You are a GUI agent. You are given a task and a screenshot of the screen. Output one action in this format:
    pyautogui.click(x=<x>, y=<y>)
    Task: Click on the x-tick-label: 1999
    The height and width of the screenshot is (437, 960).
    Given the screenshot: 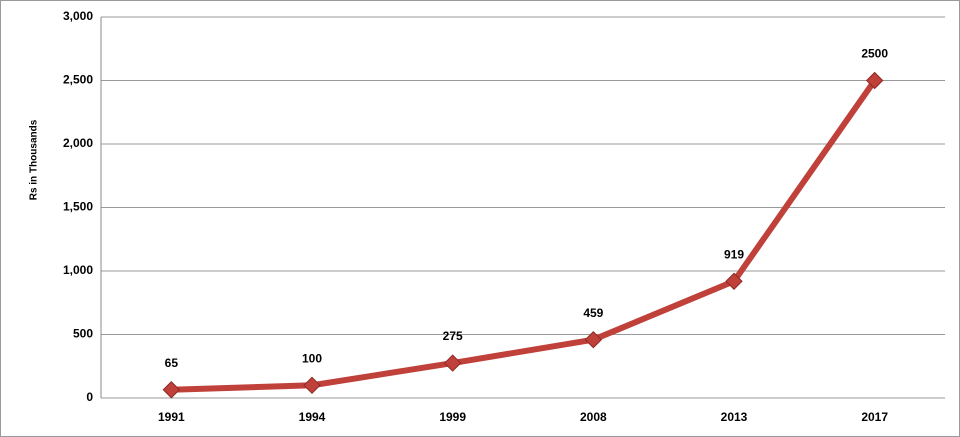 What is the action you would take?
    pyautogui.click(x=452, y=417)
    